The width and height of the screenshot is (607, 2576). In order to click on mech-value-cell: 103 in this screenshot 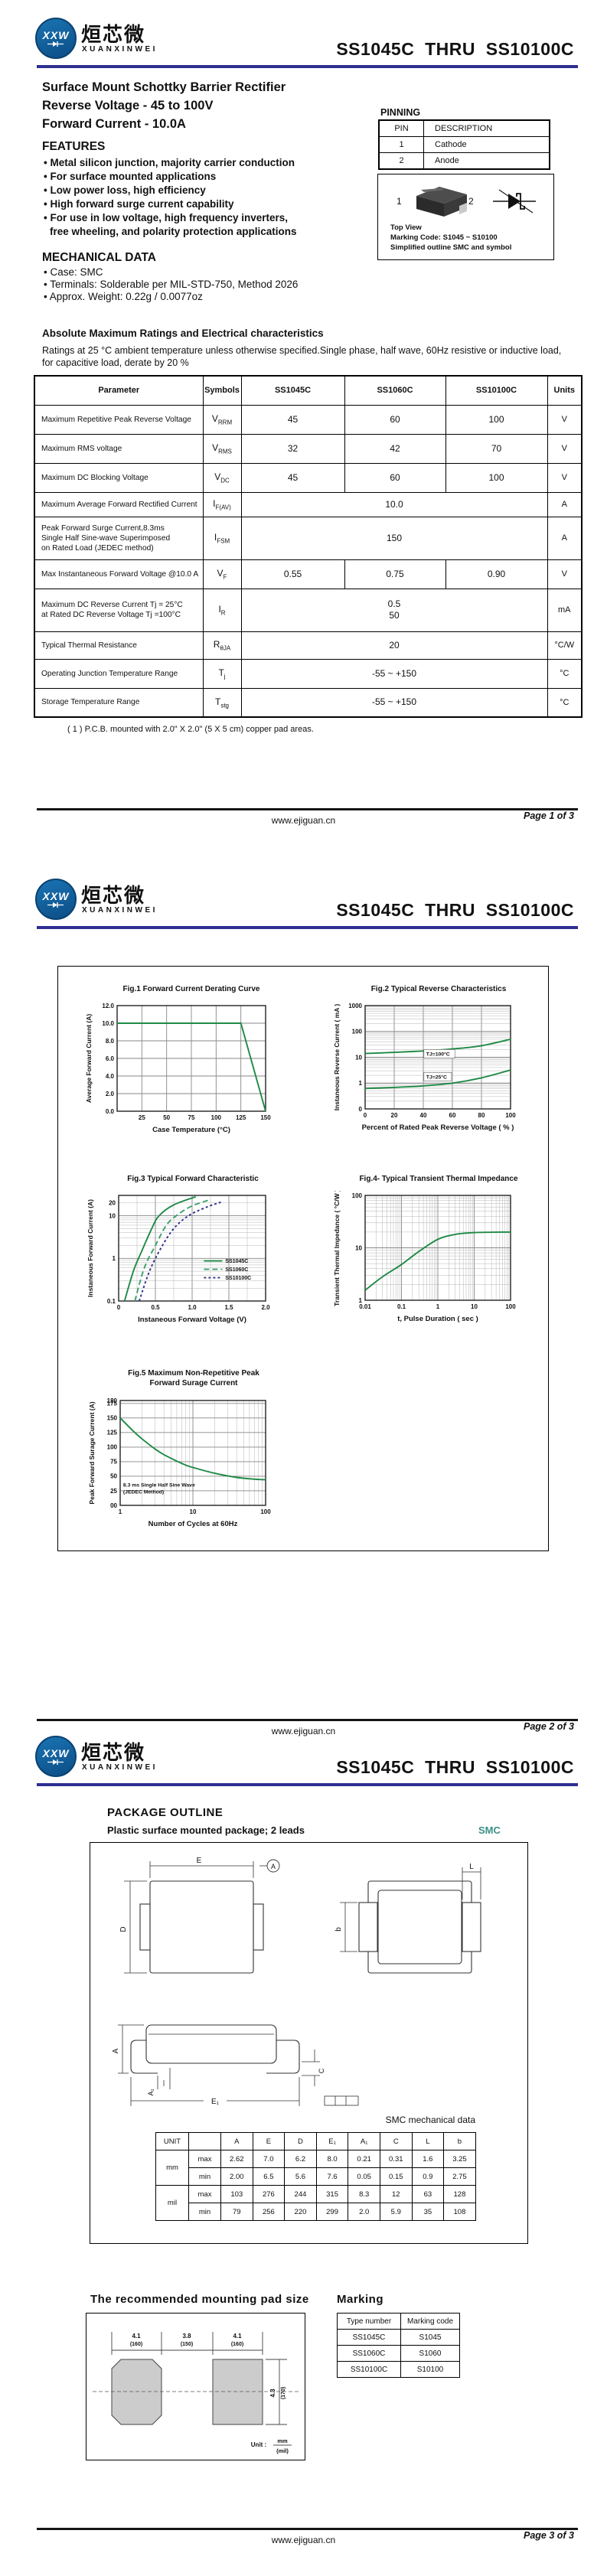, I will do `click(237, 2194)`.